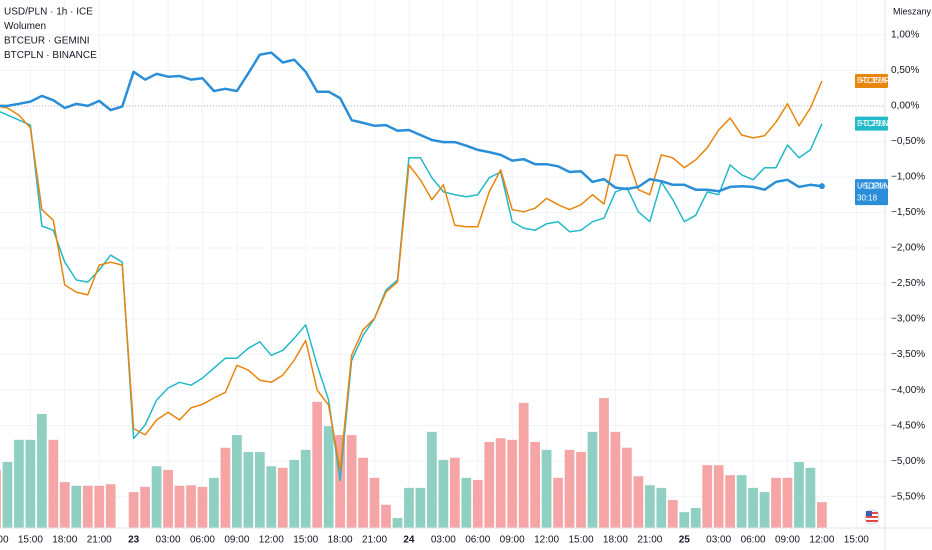 This screenshot has width=932, height=550. Describe the element at coordinates (867, 197) in the screenshot. I see `countdown: 30:18` at that location.